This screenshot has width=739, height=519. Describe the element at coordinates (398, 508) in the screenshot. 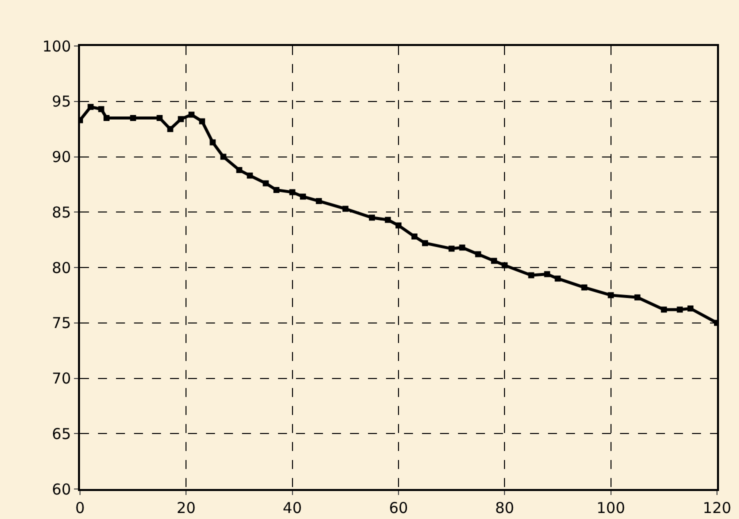

I see `x-tick-label: 60` at that location.